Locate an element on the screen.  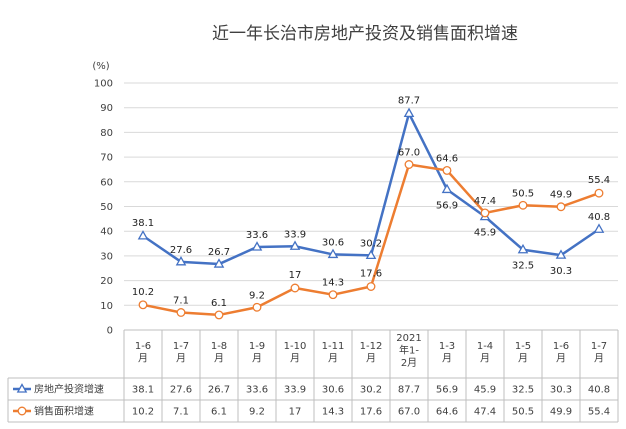
x-category-label: 1-12 月 is located at coordinates (371, 353).